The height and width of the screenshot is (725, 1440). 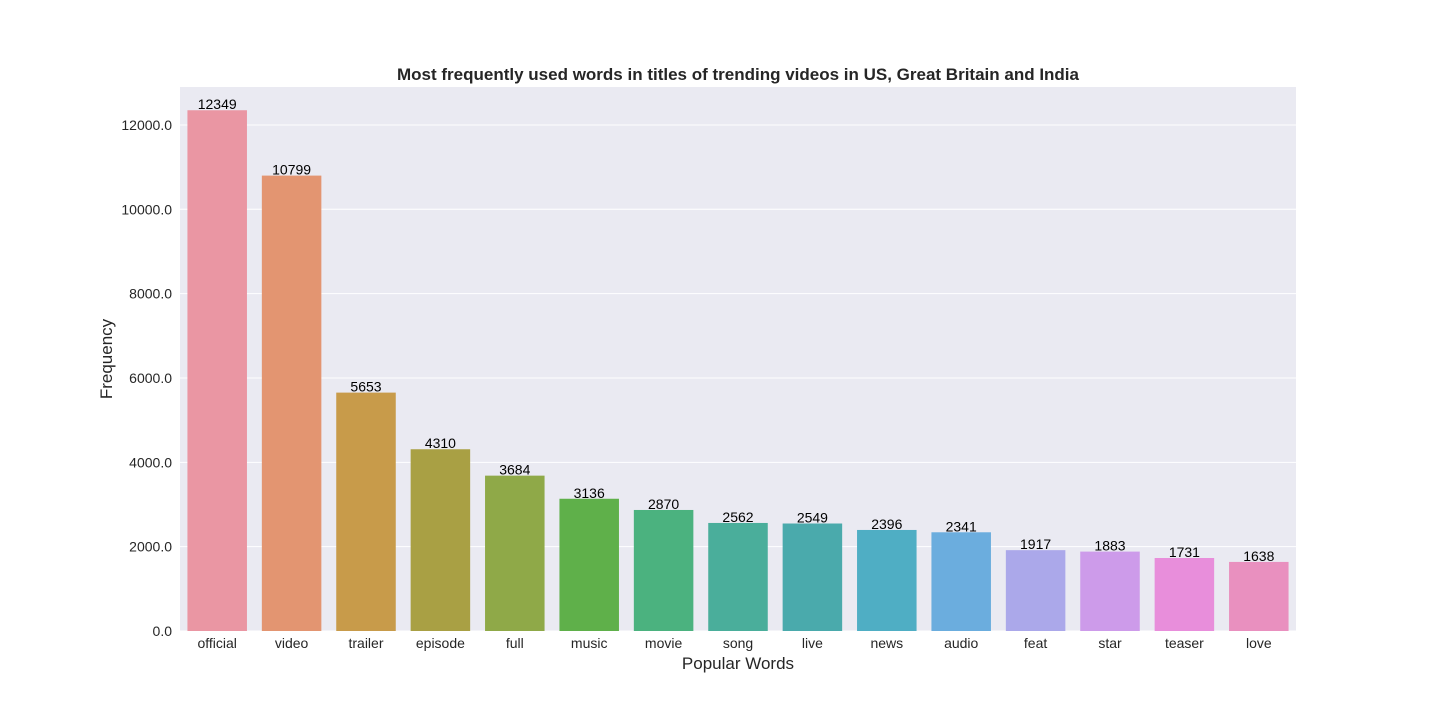 What do you see at coordinates (150, 547) in the screenshot?
I see `y-tick-label: 2000.0` at bounding box center [150, 547].